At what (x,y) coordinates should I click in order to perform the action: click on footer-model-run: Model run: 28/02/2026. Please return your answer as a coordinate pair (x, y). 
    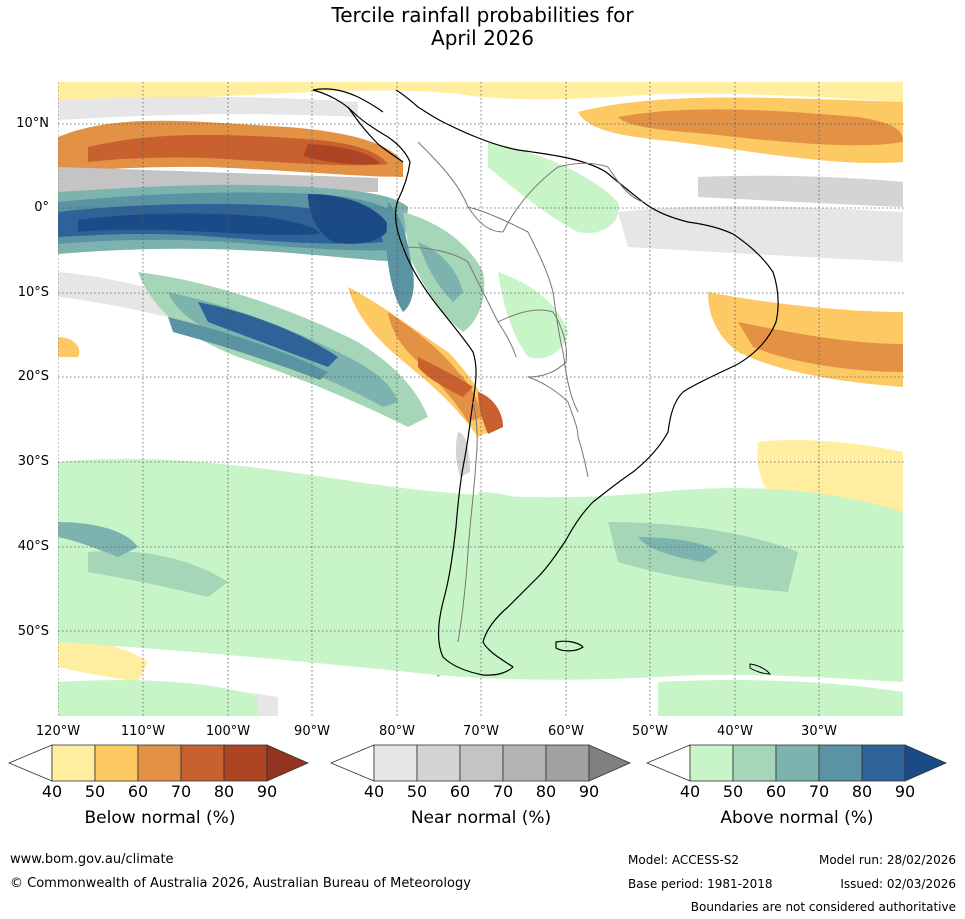
    Looking at the image, I should click on (887, 860).